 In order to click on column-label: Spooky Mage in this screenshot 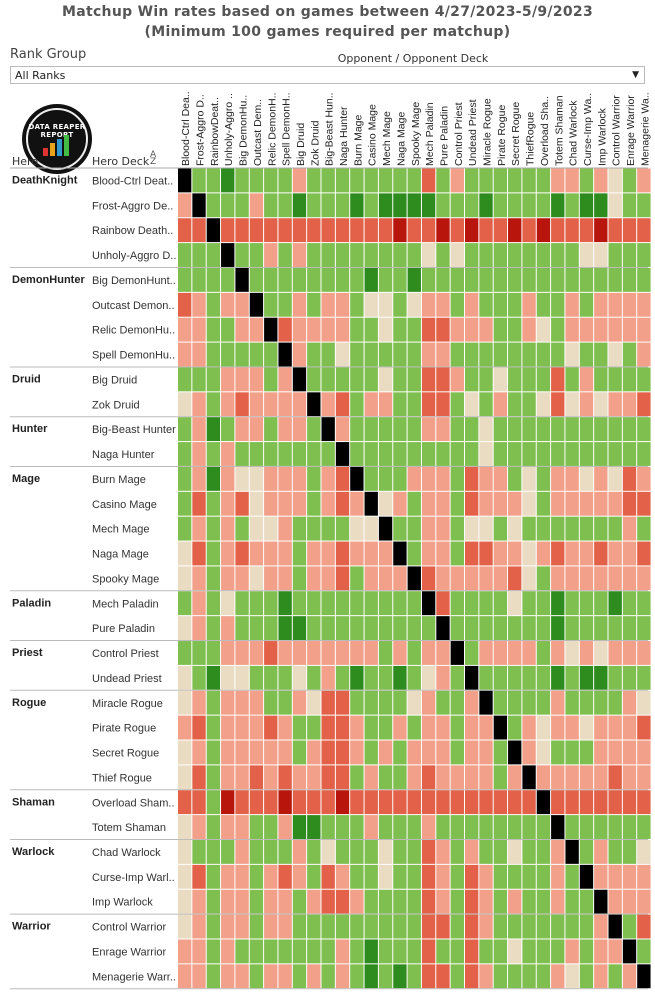, I will do `click(416, 134)`.